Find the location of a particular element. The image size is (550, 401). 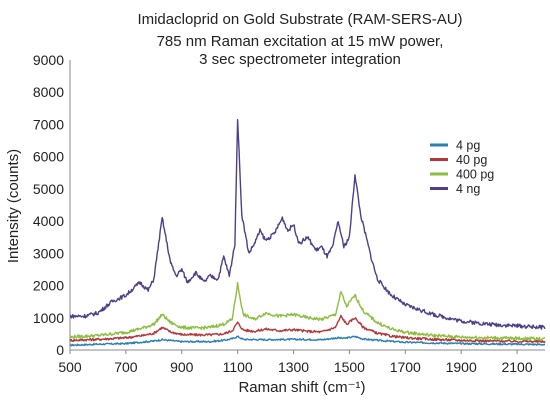

x-tick-label: 1700 is located at coordinates (405, 367).